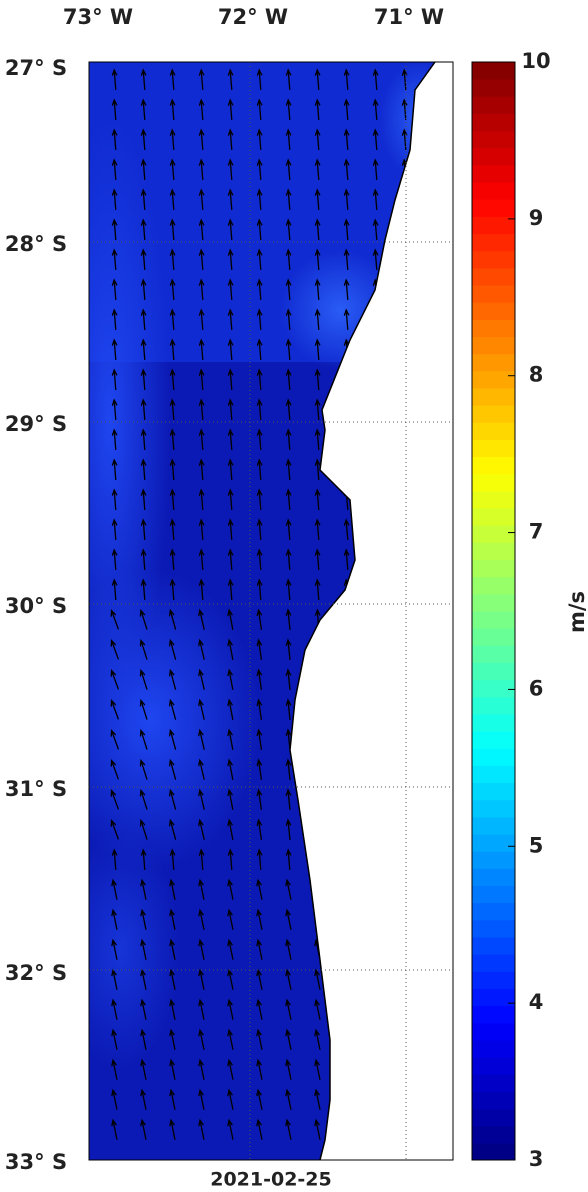 The width and height of the screenshot is (588, 1192). Describe the element at coordinates (536, 1159) in the screenshot. I see `colorbar-tick-label: 3` at that location.